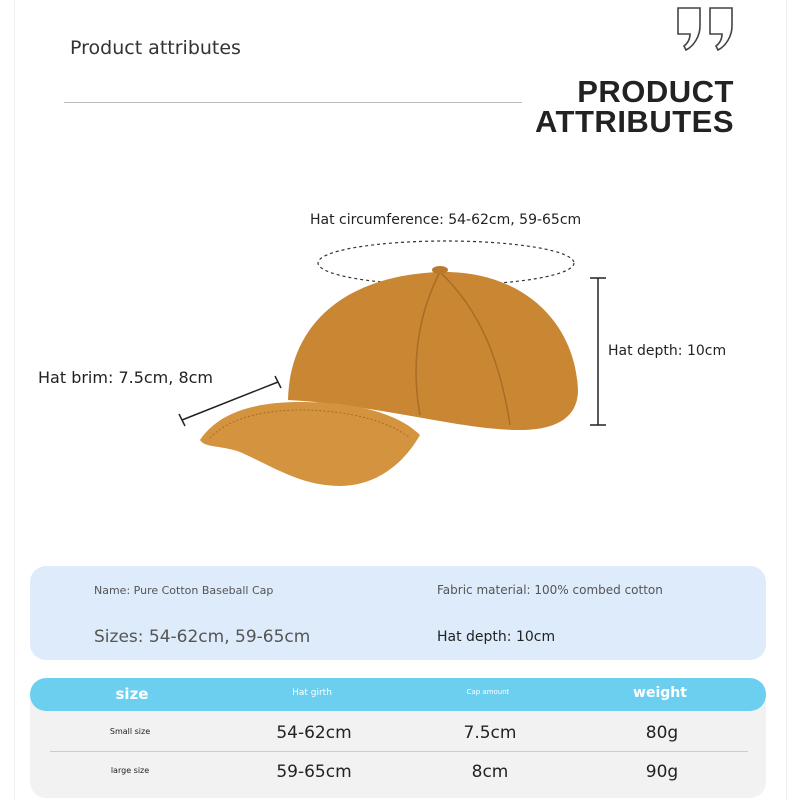  I want to click on product-name: Name: Pure Cotton Baseball Cap, so click(184, 590).